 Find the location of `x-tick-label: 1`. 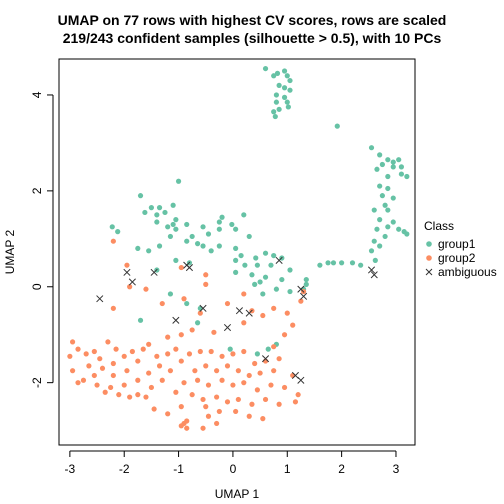

x-tick-label: 1 is located at coordinates (287, 469).